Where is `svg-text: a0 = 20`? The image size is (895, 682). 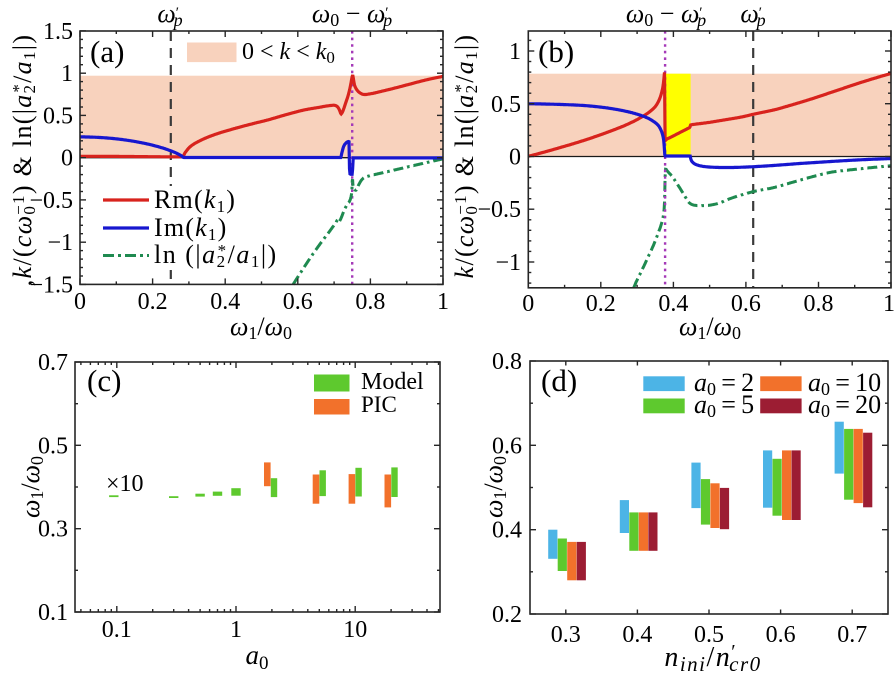 svg-text: a0 = 20 is located at coordinates (844, 405).